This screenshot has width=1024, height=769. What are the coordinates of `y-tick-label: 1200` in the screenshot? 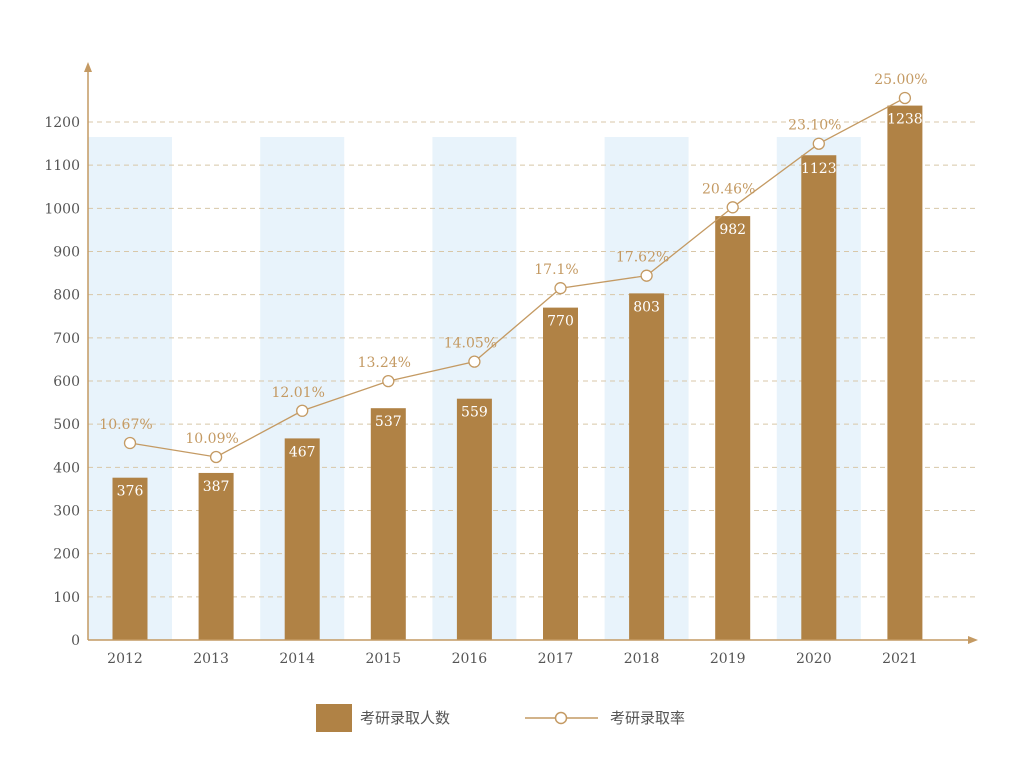 It's located at (62, 123).